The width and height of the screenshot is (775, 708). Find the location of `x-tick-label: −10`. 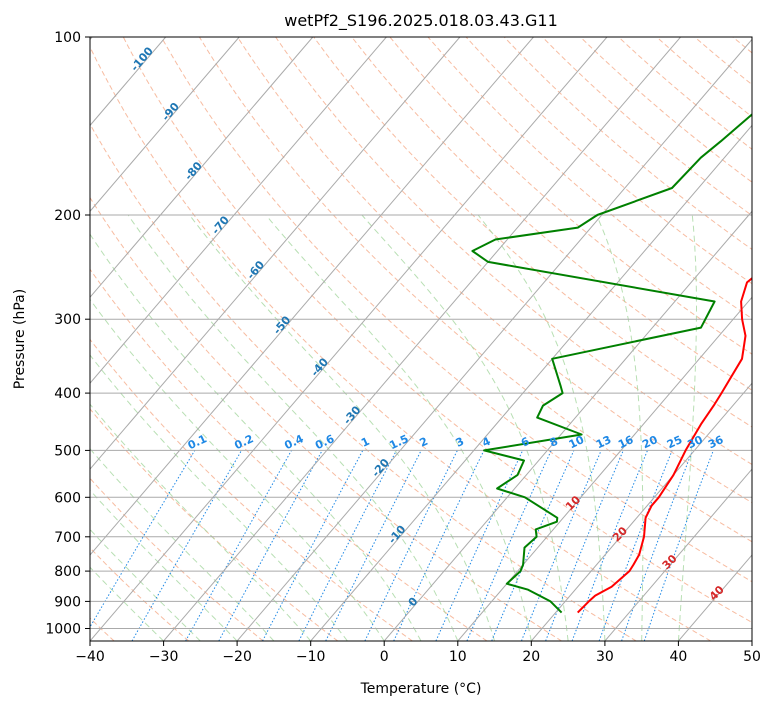

x-tick-label: −10 is located at coordinates (311, 657).